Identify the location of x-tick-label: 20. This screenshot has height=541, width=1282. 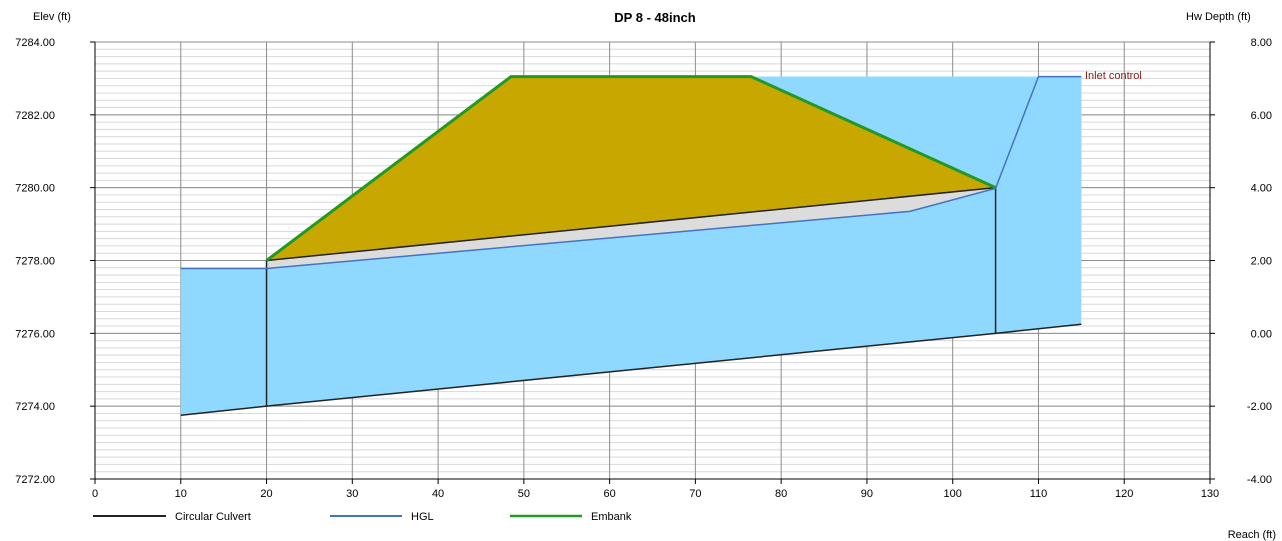
(266, 494).